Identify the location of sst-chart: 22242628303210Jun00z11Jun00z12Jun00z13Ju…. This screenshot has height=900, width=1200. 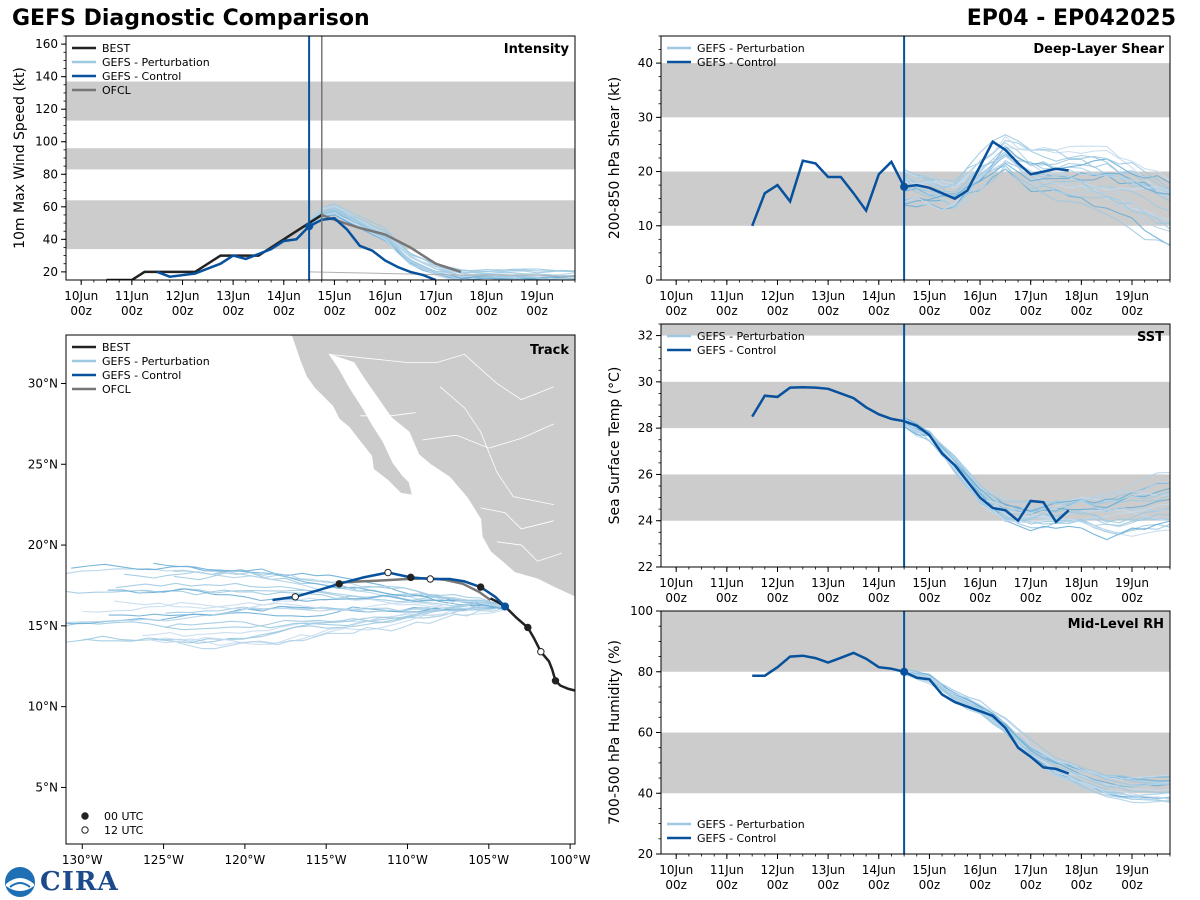
(889, 464).